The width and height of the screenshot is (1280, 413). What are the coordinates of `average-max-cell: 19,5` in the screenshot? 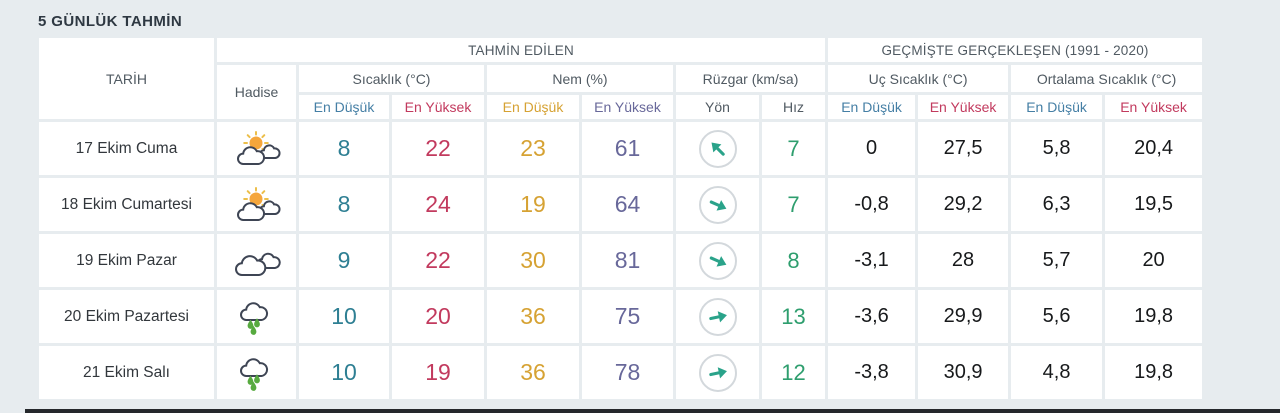 It's located at (1154, 204).